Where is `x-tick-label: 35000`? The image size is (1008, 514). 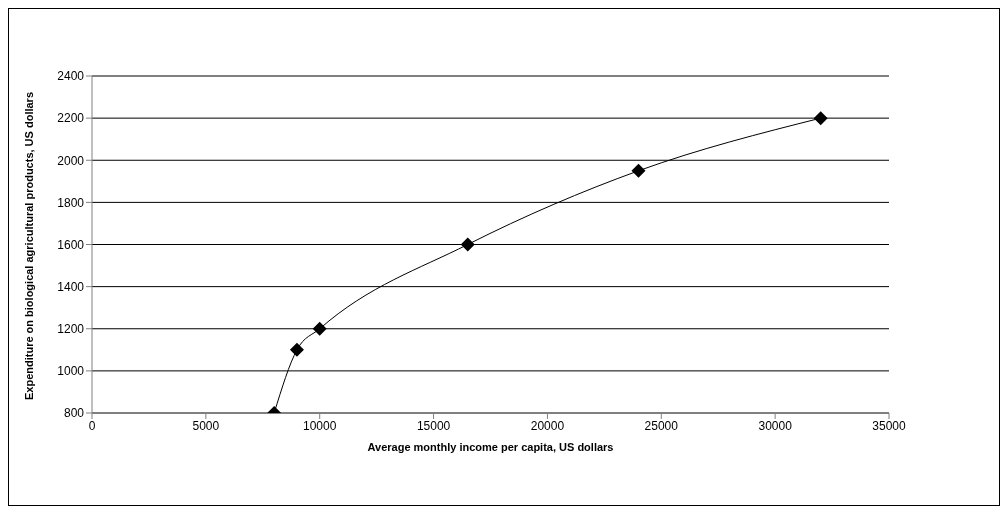
x-tick-label: 35000 is located at coordinates (889, 425).